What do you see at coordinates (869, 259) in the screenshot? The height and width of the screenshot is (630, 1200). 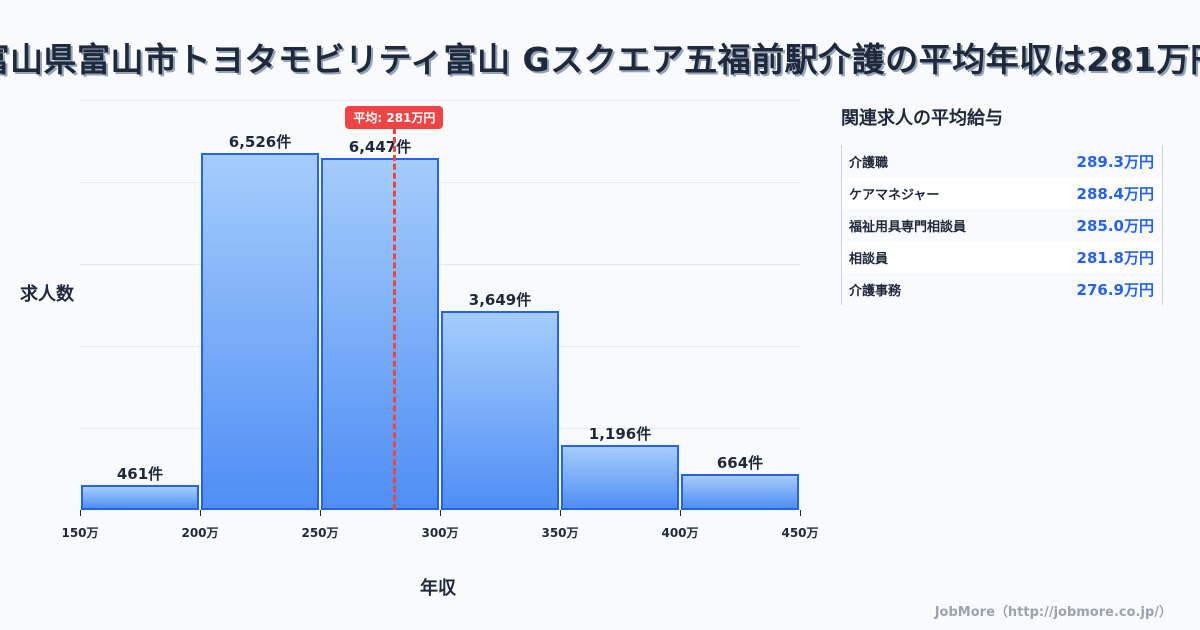 I see `job-name: 相談員` at bounding box center [869, 259].